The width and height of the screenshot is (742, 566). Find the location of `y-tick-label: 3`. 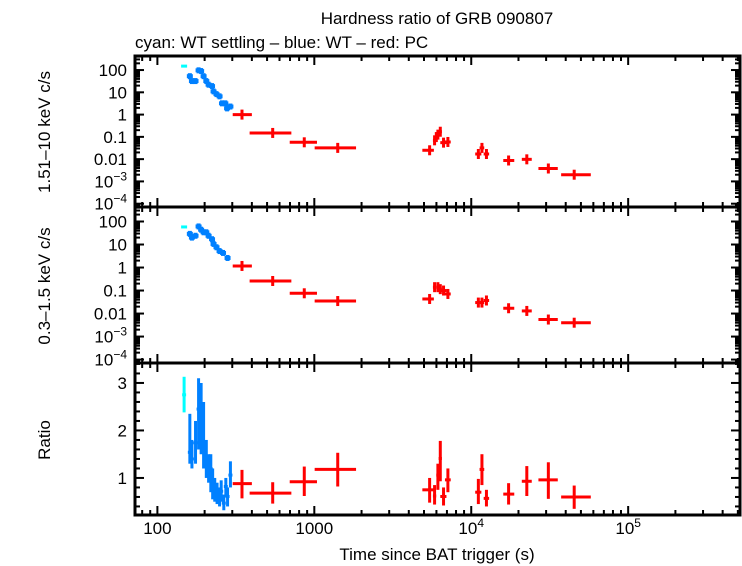

y-tick-label: 3 is located at coordinates (122, 383).